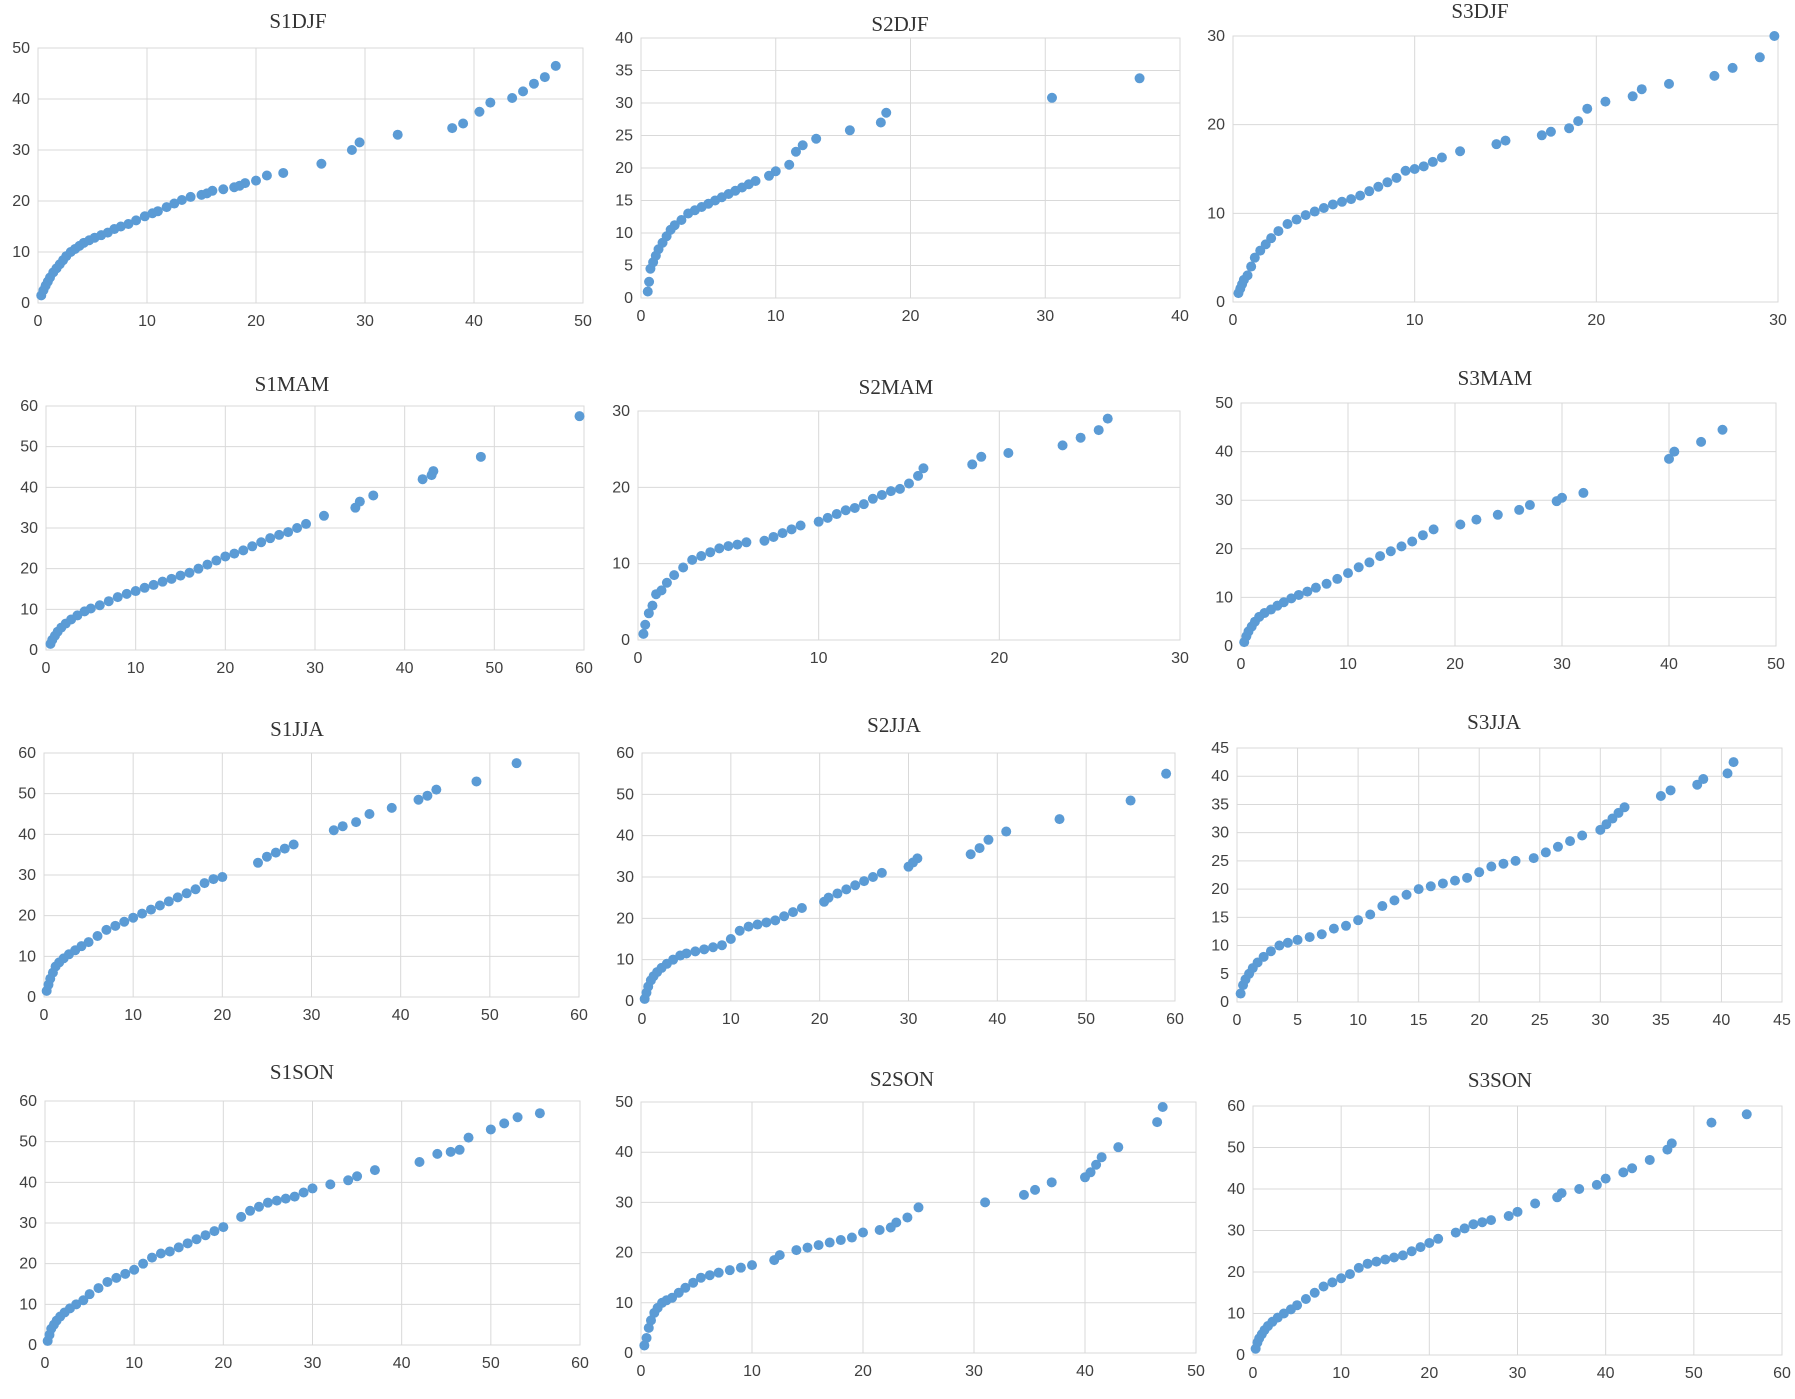  What do you see at coordinates (1220, 917) in the screenshot?
I see `y-tick-label: 15` at bounding box center [1220, 917].